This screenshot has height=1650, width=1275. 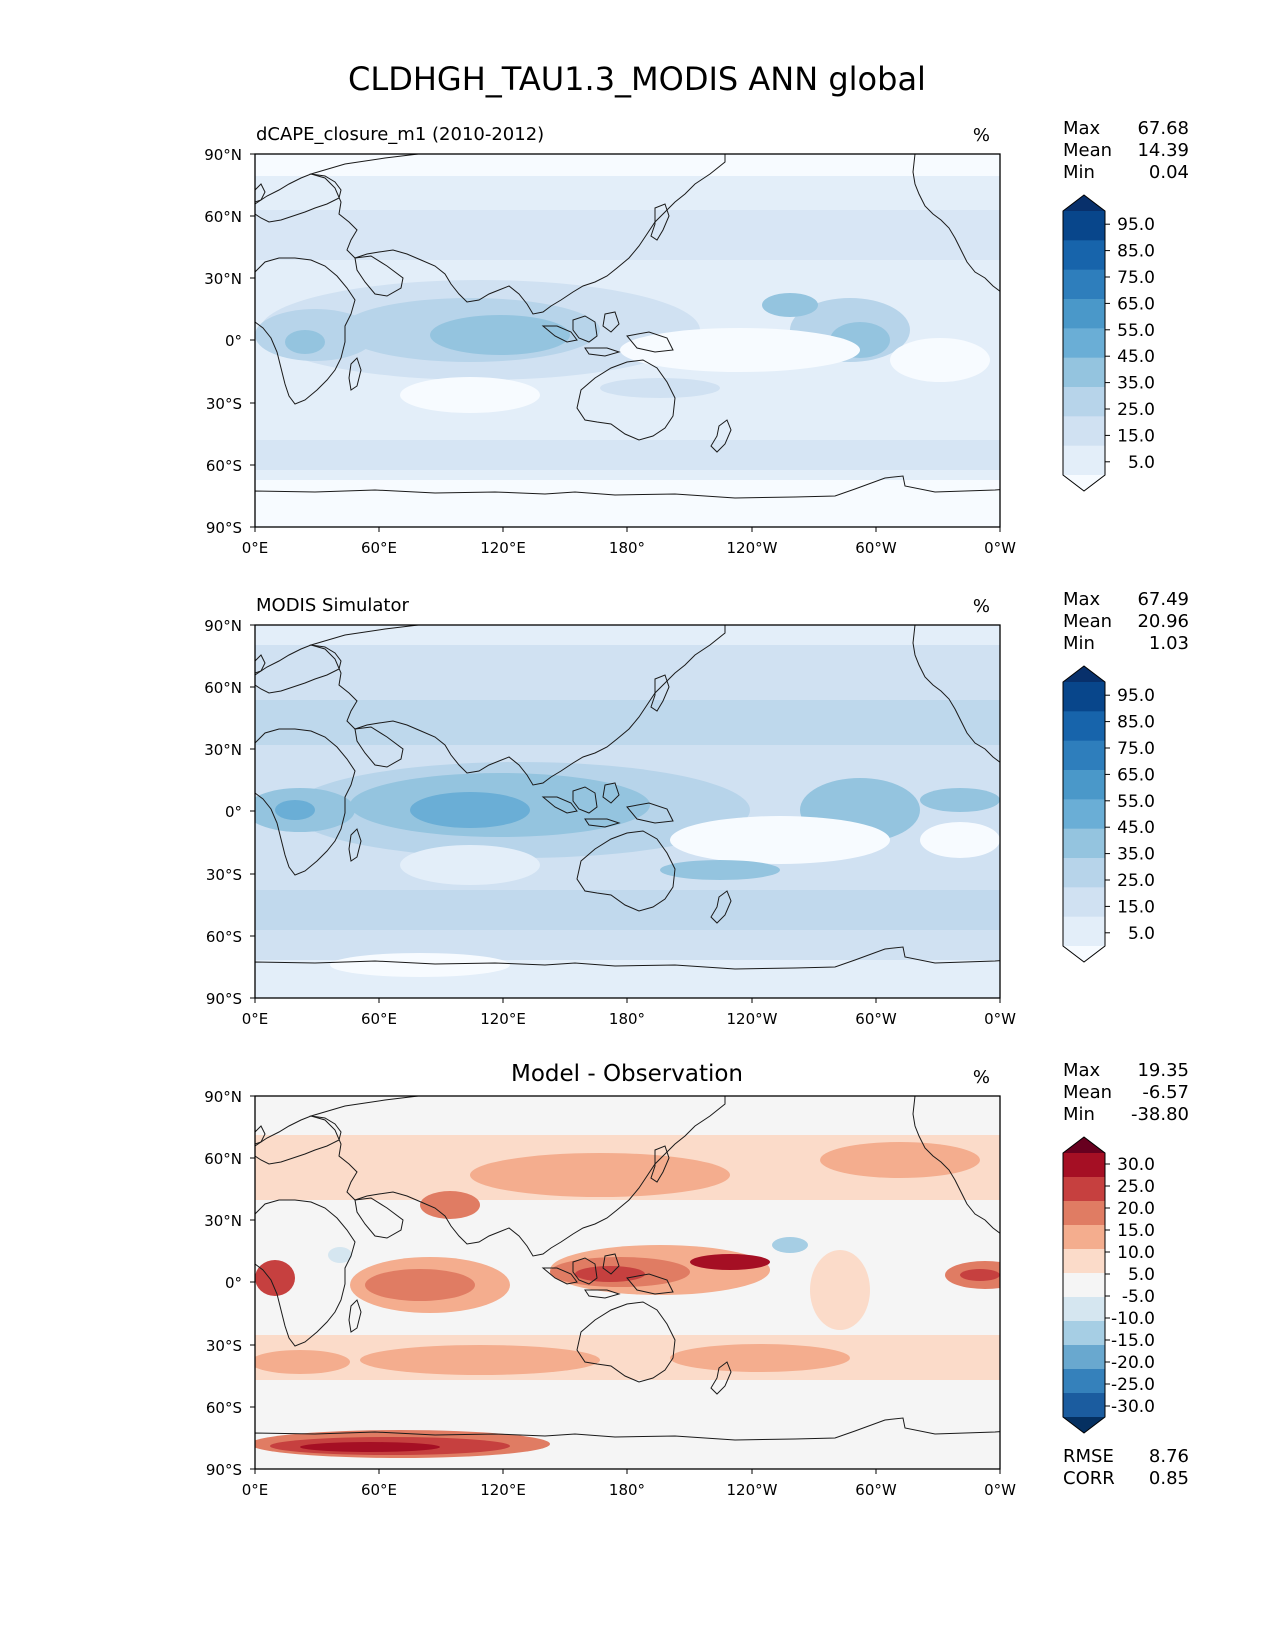 What do you see at coordinates (1138, 1297) in the screenshot?
I see `colorbar-tick-label: -5.0` at bounding box center [1138, 1297].